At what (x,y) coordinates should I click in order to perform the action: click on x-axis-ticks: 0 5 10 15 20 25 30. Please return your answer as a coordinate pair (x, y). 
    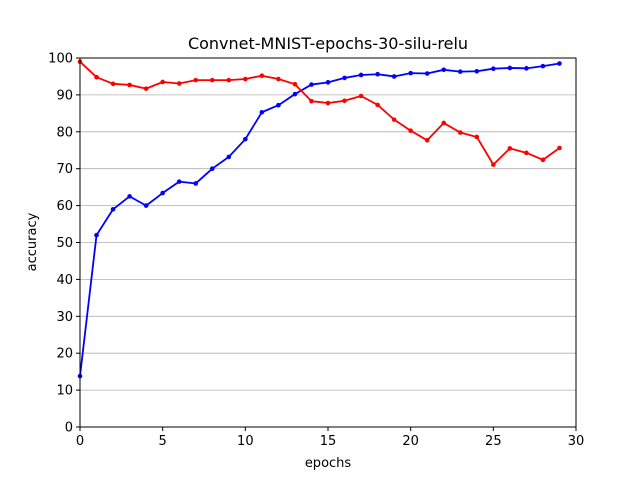
    Looking at the image, I should click on (330, 438).